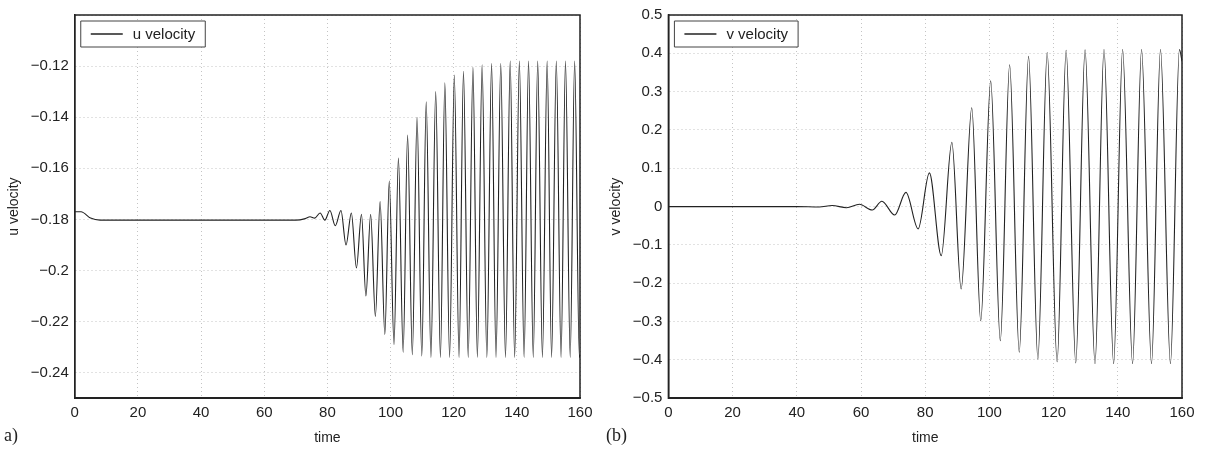 Image resolution: width=1205 pixels, height=453 pixels. What do you see at coordinates (49, 320) in the screenshot?
I see `y-tick-label: −0.22` at bounding box center [49, 320].